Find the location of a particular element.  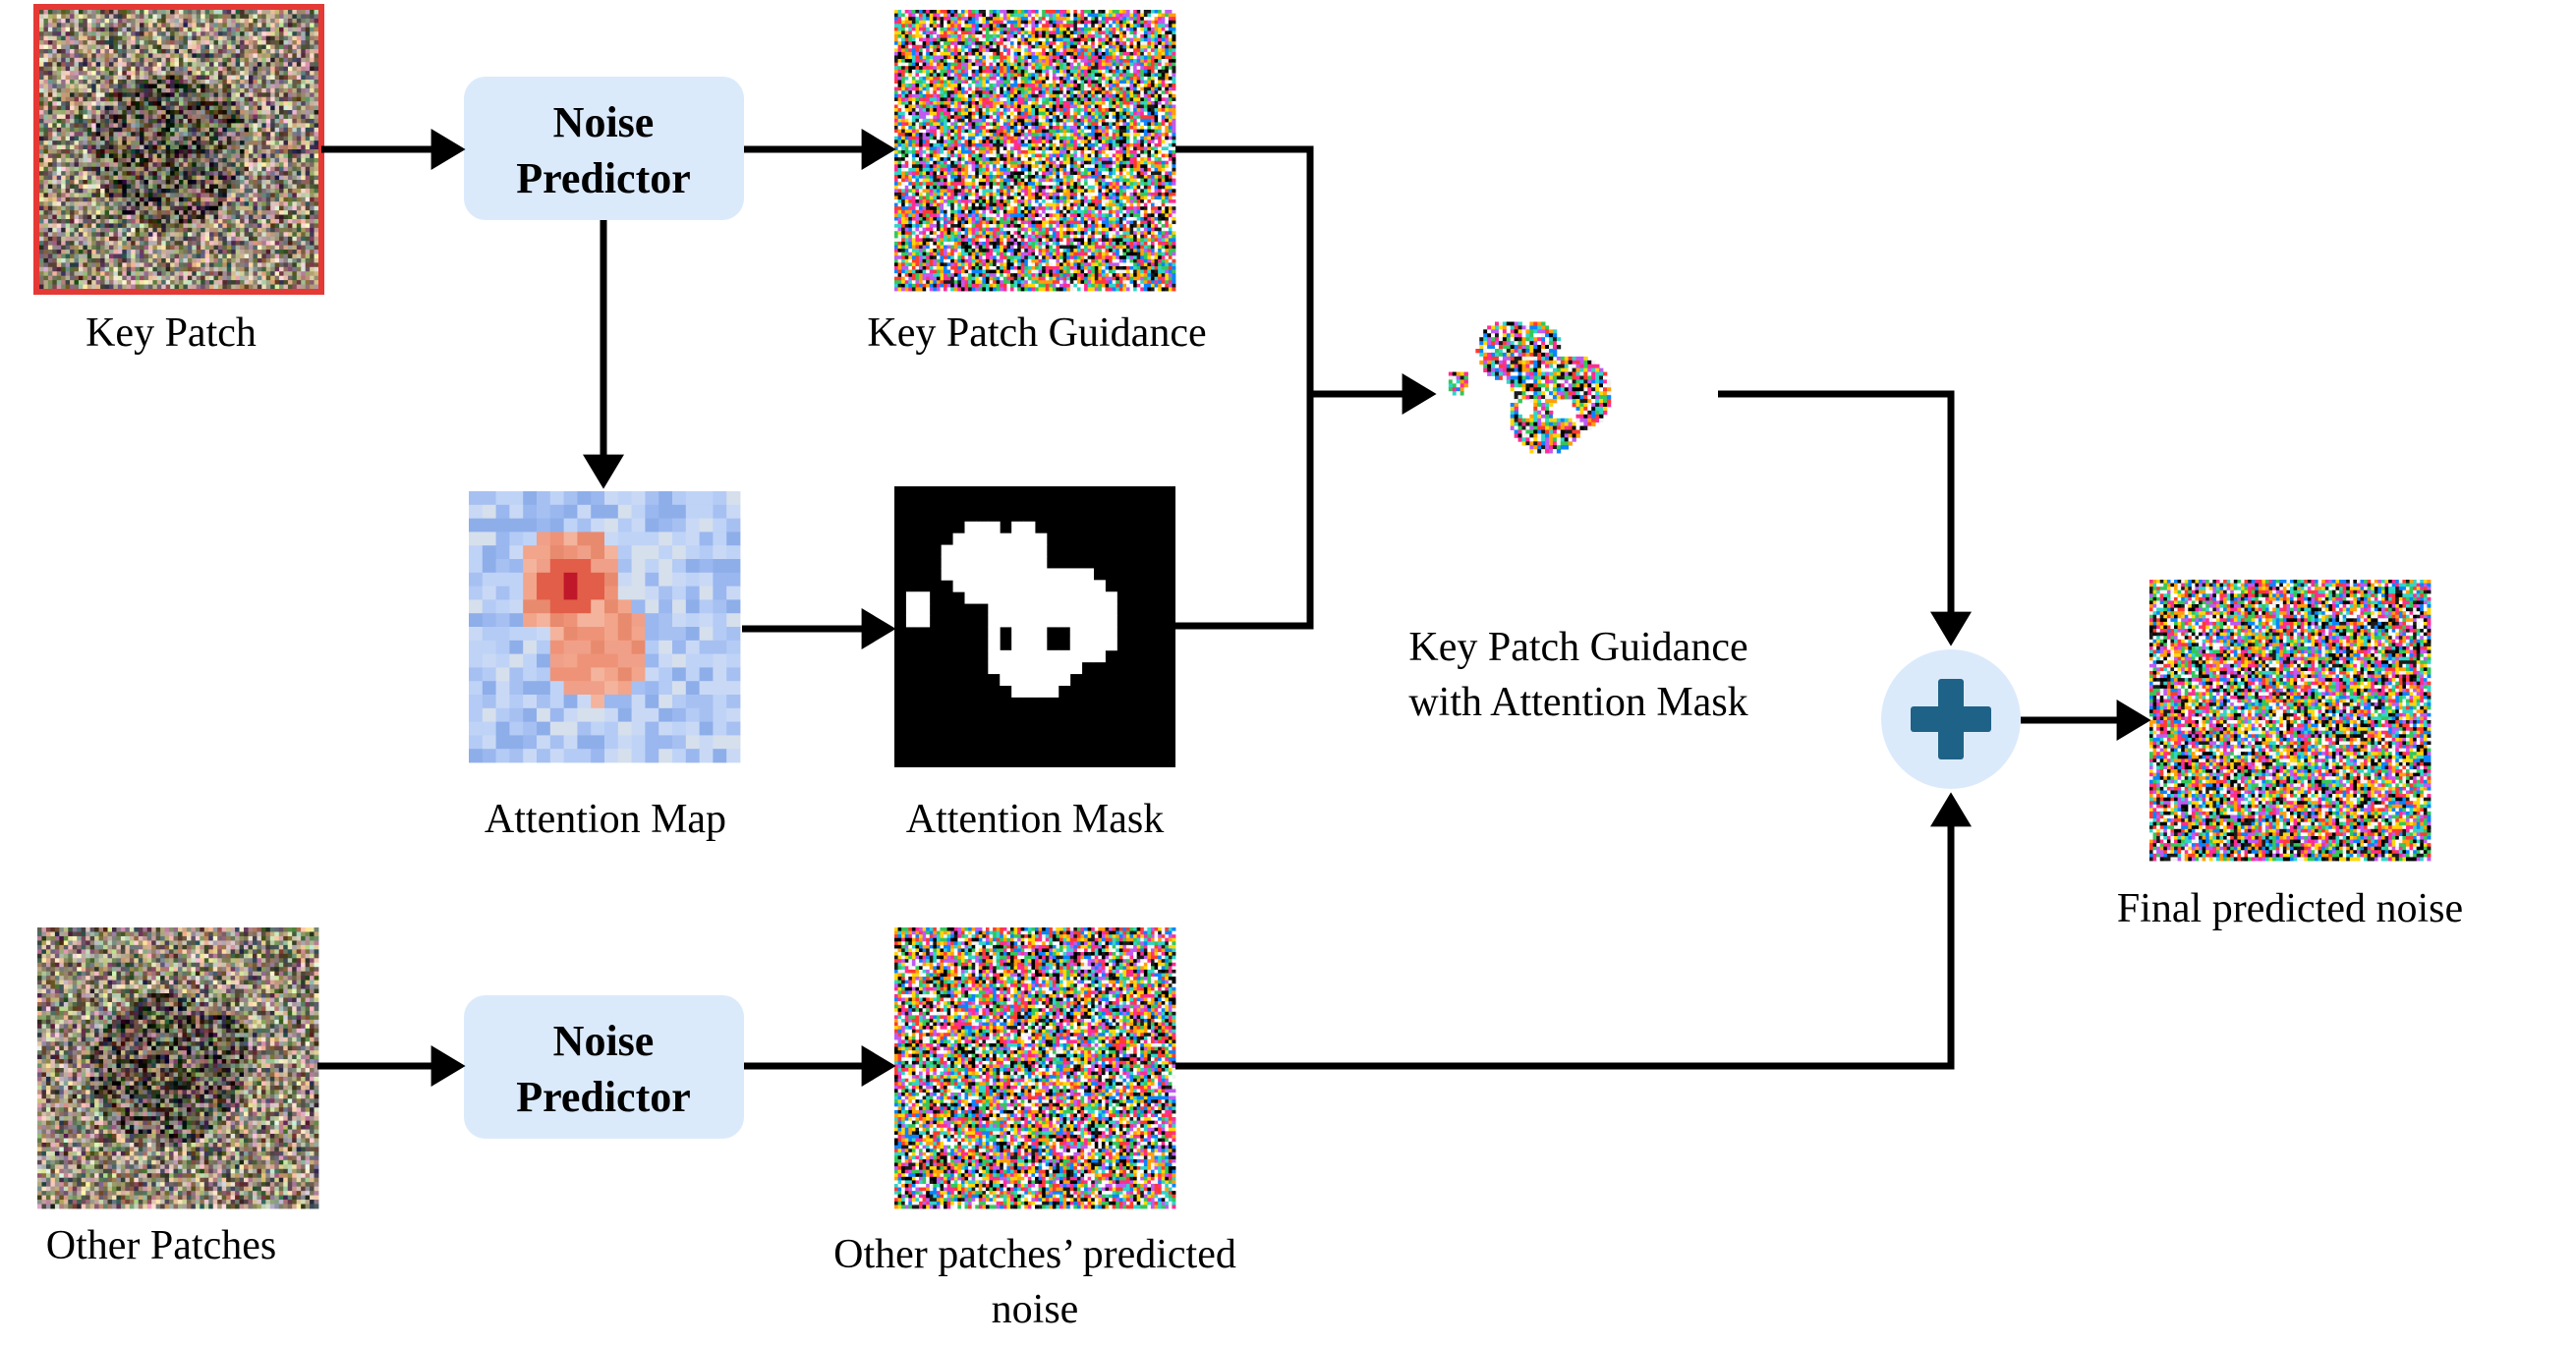

attention-mask-label: Attention Mask is located at coordinates (1035, 819).